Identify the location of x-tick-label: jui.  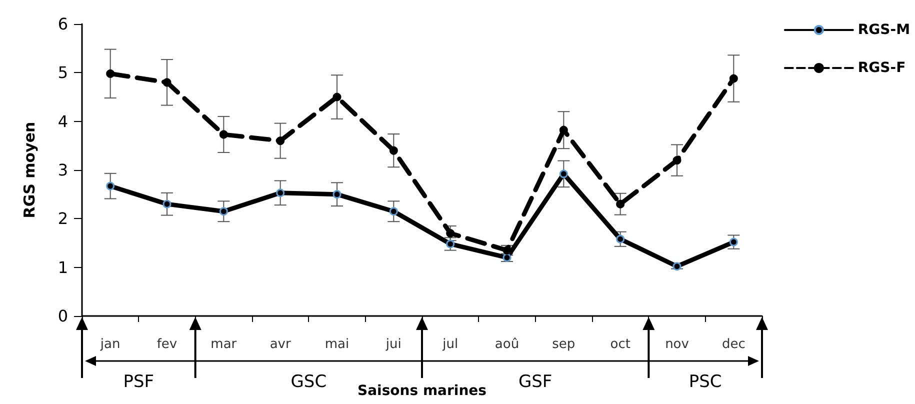
(393, 344).